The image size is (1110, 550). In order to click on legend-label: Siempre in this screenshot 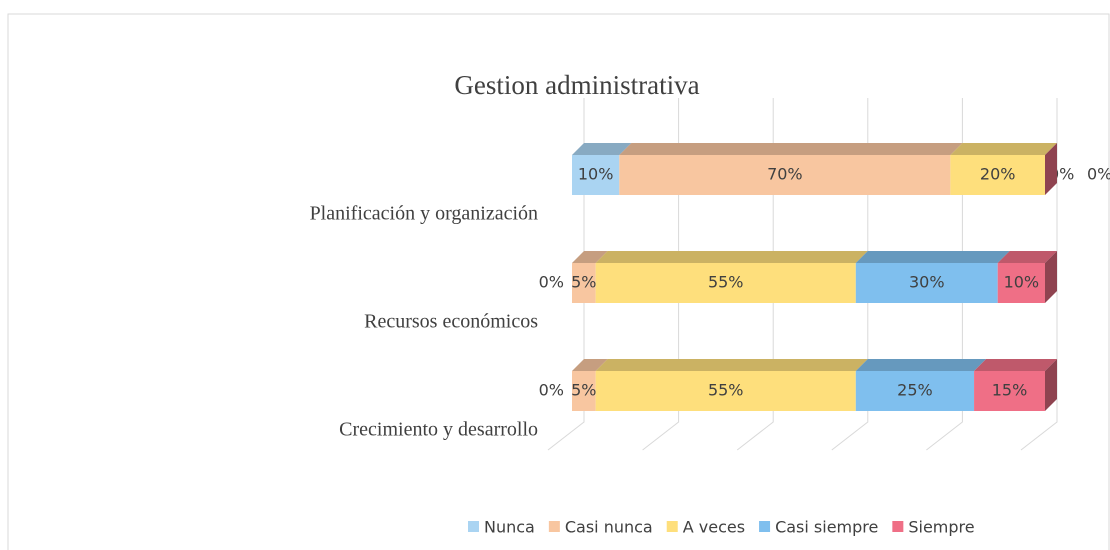, I will do `click(941, 527)`.